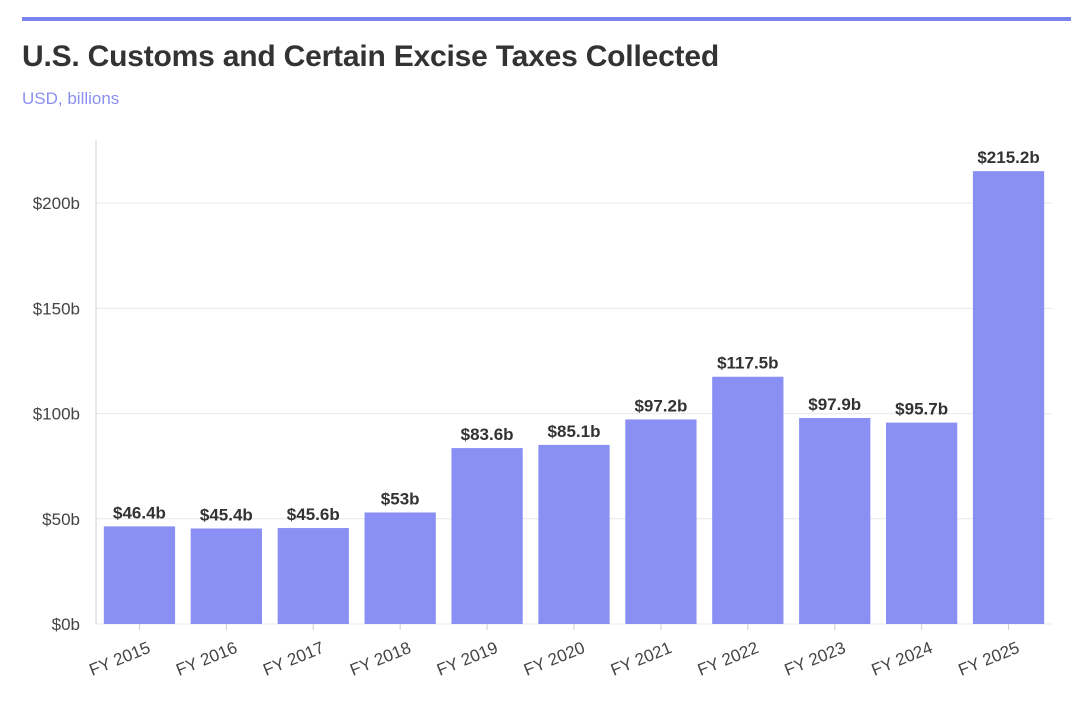 The height and width of the screenshot is (710, 1080). Describe the element at coordinates (1008, 157) in the screenshot. I see `data-label: $215.2b` at that location.